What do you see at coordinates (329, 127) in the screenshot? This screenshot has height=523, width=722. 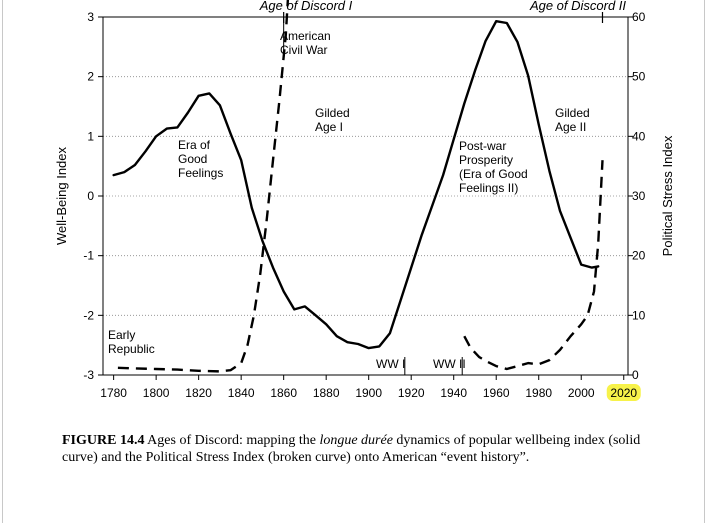 I see `annot-gilded-1b: Age I` at bounding box center [329, 127].